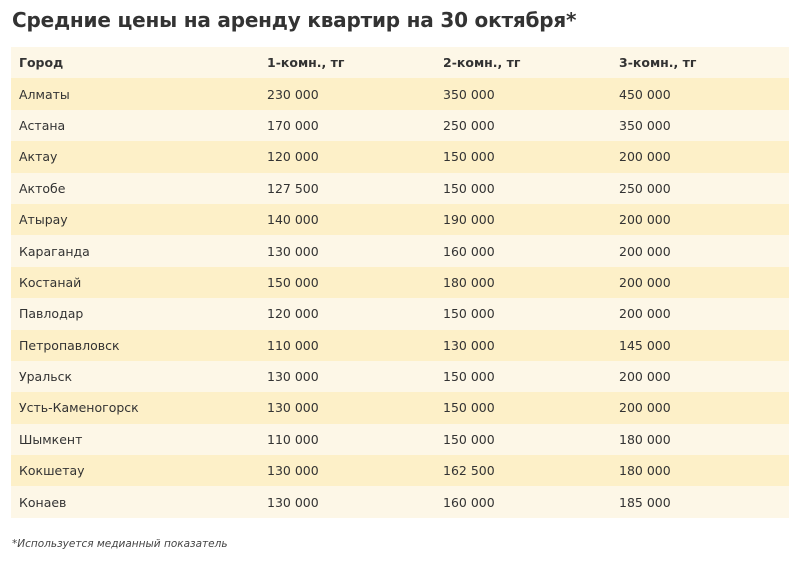 This screenshot has width=800, height=561. Describe the element at coordinates (645, 345) in the screenshot. I see `price-3-room-cell: 145 000` at that location.